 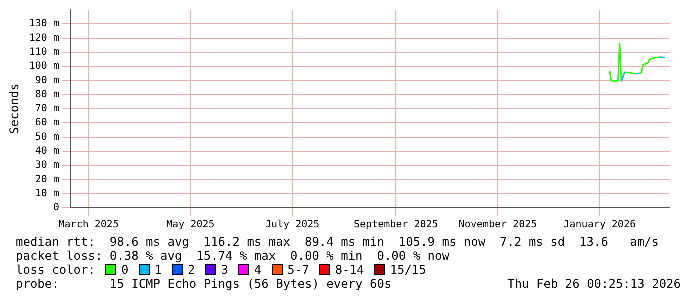 I want to click on y-tick-label: 0, so click(x=56, y=208).